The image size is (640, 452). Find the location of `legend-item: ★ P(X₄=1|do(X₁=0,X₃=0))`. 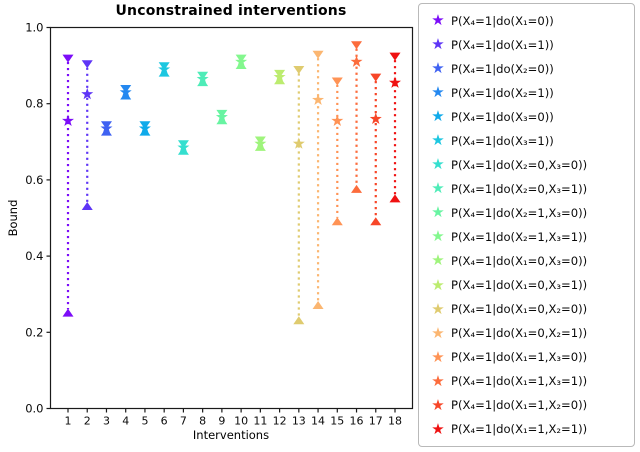

legend-item: ★ P(X₄=1|do(X₁=0,X₃=0)) is located at coordinates (526, 260).